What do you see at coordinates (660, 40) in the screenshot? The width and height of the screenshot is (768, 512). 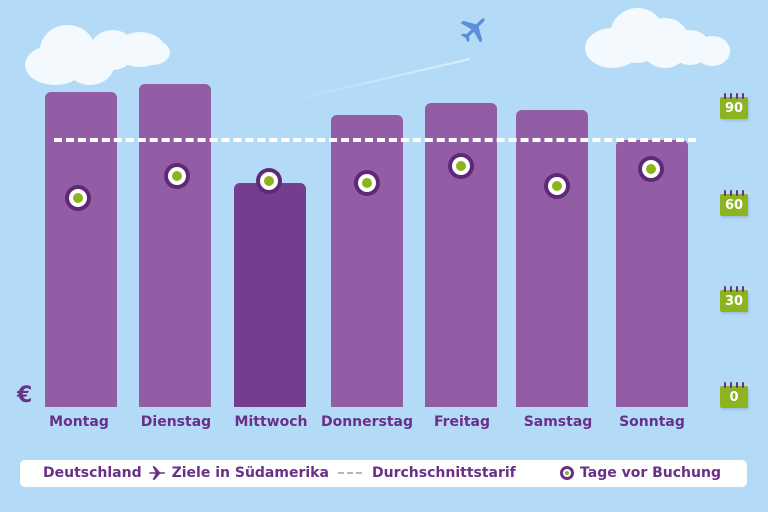 I see `cloud-right` at bounding box center [660, 40].